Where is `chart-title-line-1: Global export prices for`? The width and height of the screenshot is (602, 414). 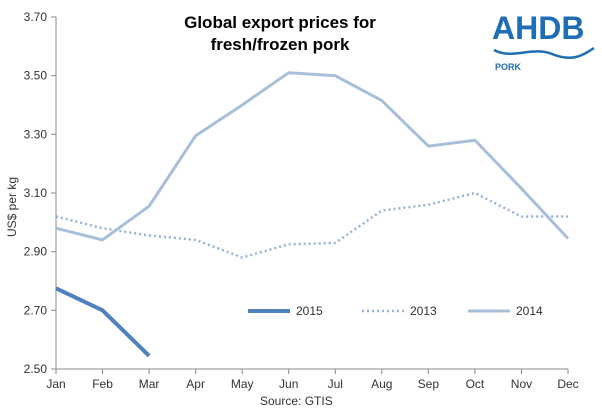 chart-title-line-1: Global export prices for is located at coordinates (280, 22).